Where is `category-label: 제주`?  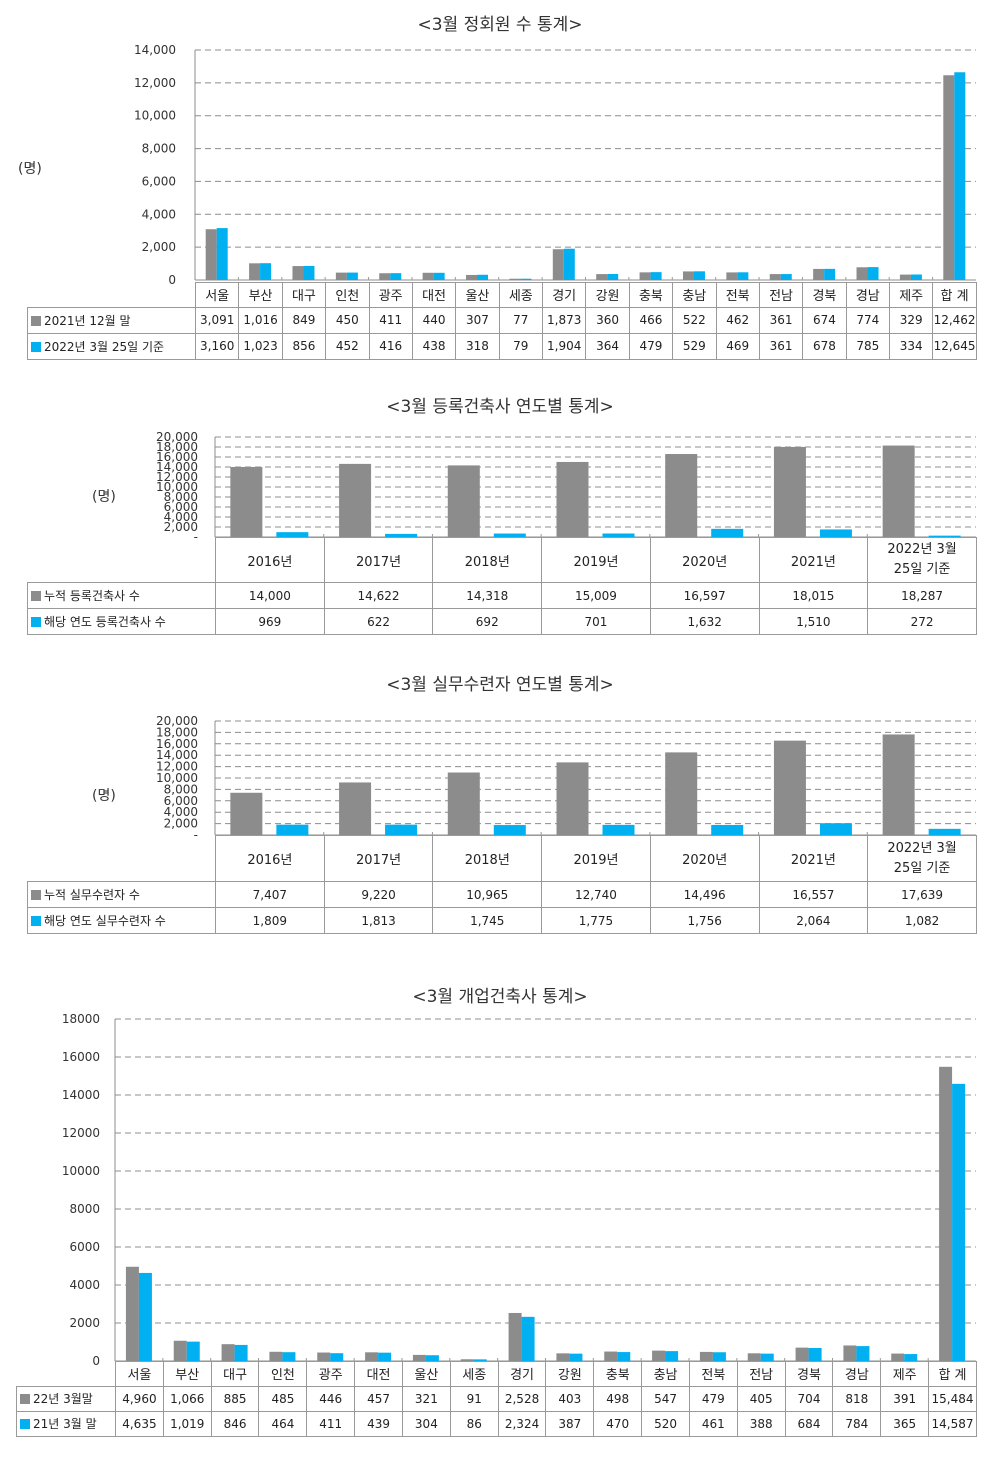 category-label: 제주 is located at coordinates (905, 1374).